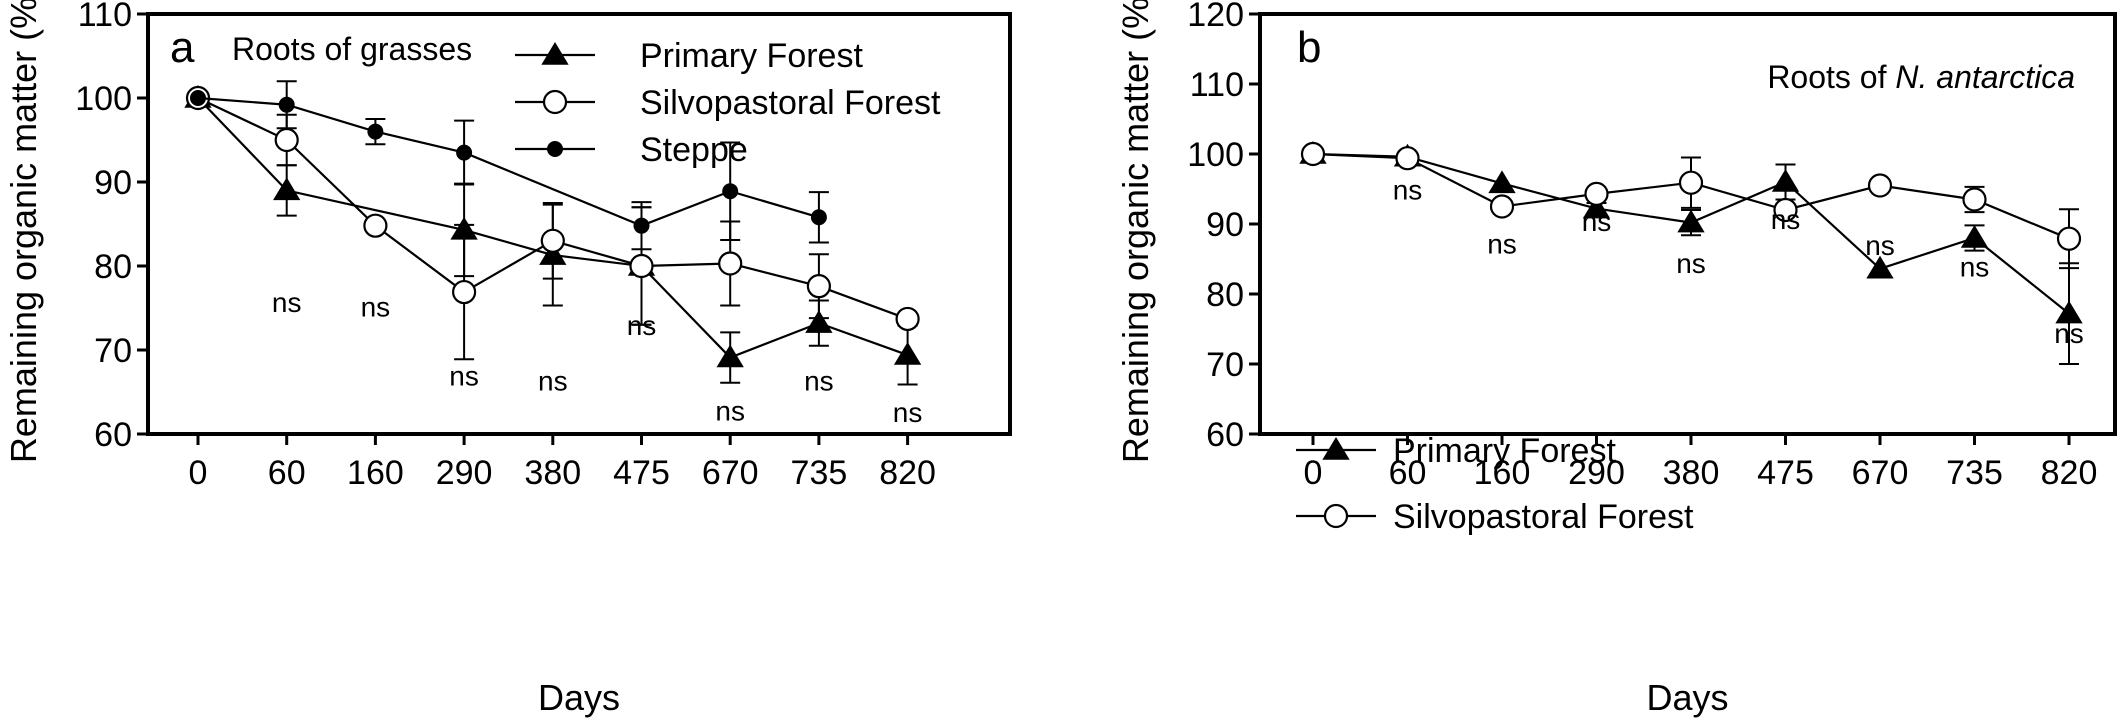  What do you see at coordinates (552, 228) in the screenshot?
I see `series-line` at bounding box center [552, 228].